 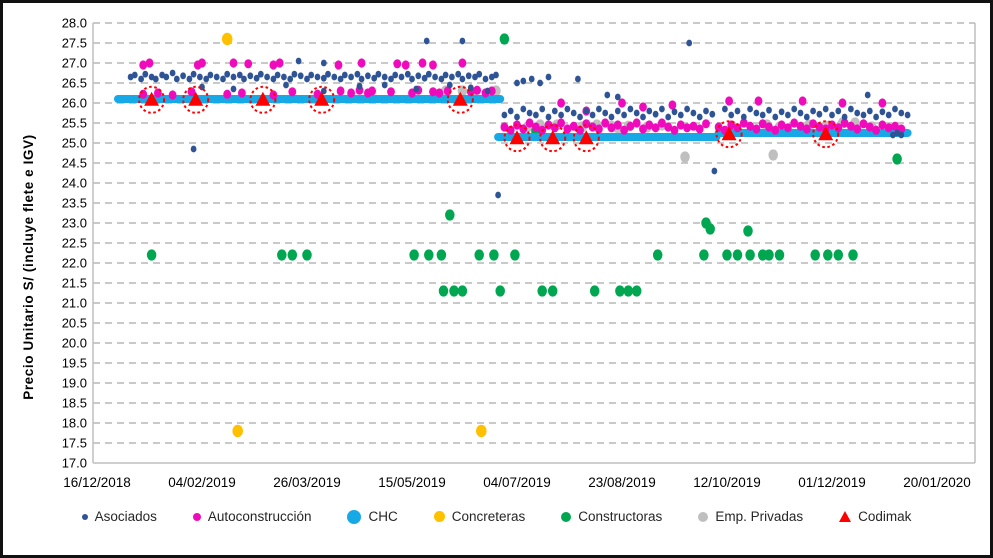 What do you see at coordinates (74, 443) in the screenshot?
I see `y-tick-label: 17.5` at bounding box center [74, 443].